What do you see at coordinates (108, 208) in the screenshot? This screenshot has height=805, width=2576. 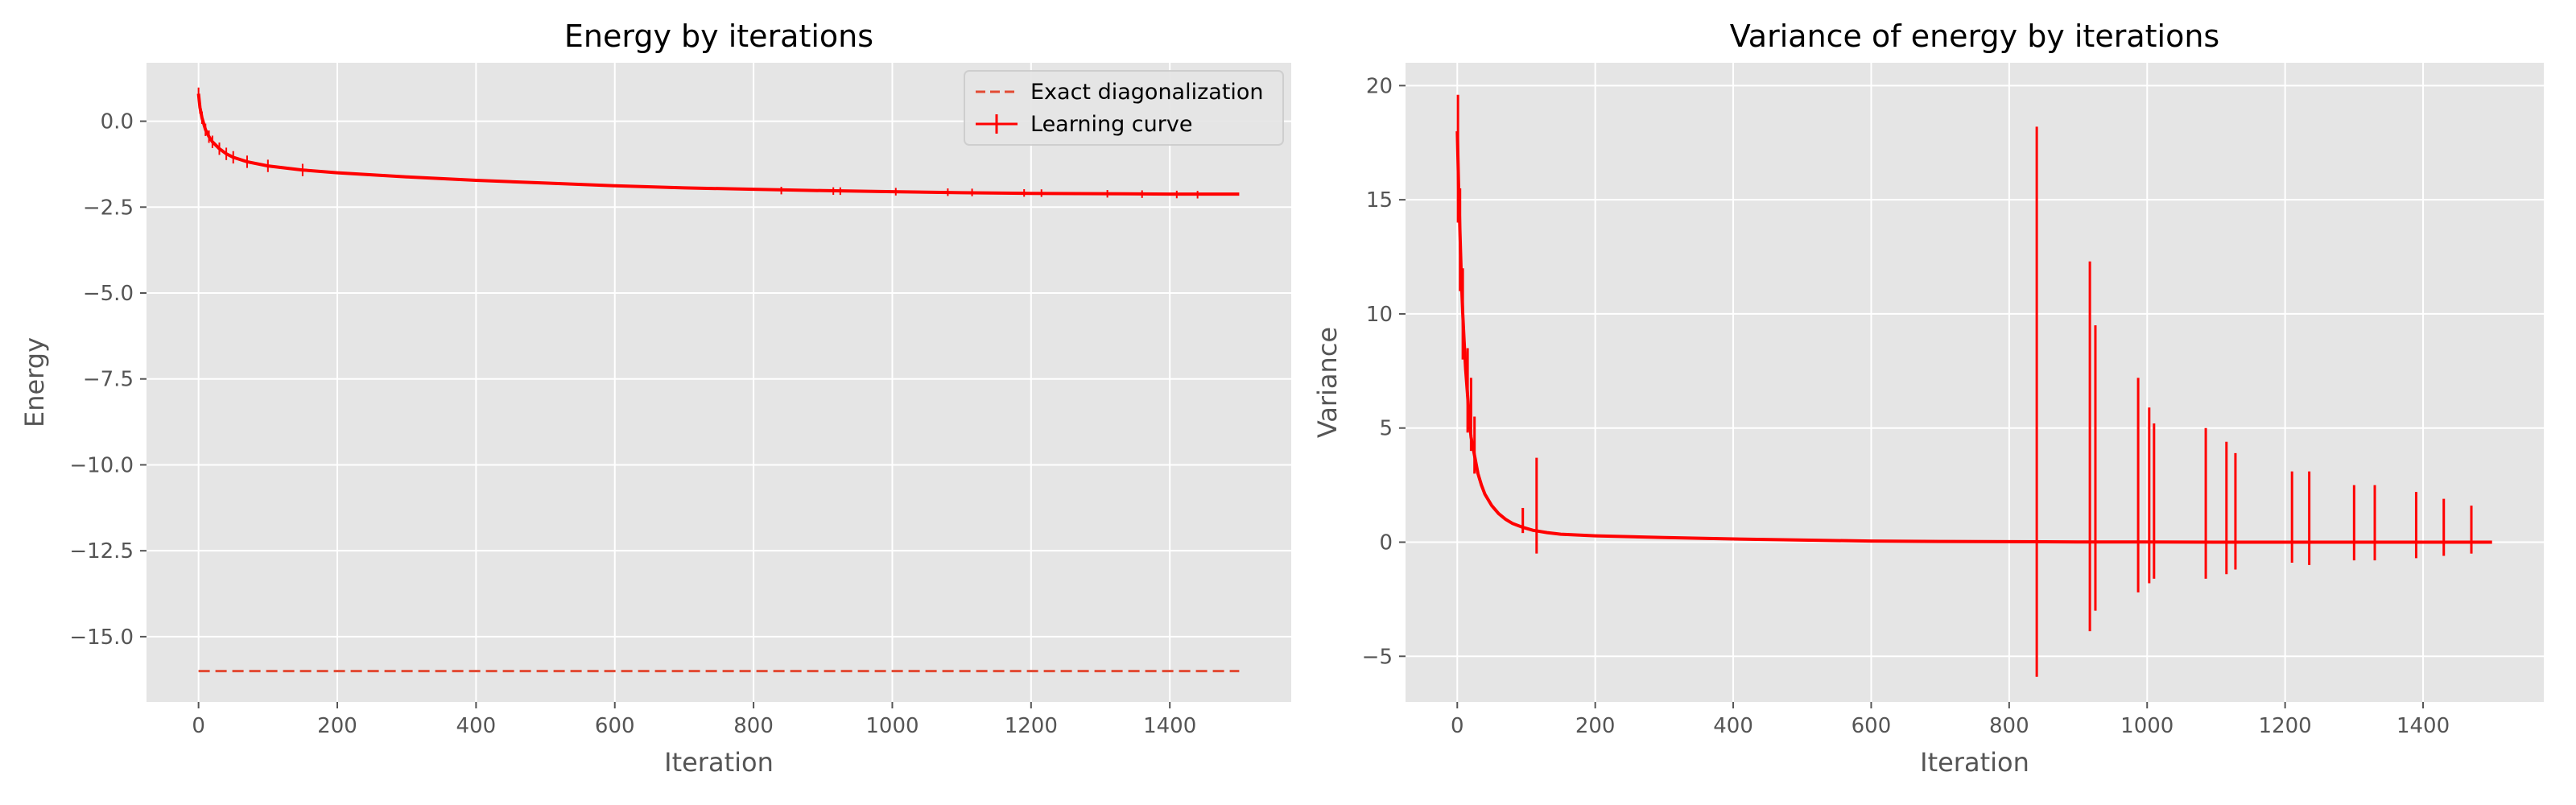 I see `y-tick-label: −2.5` at bounding box center [108, 208].